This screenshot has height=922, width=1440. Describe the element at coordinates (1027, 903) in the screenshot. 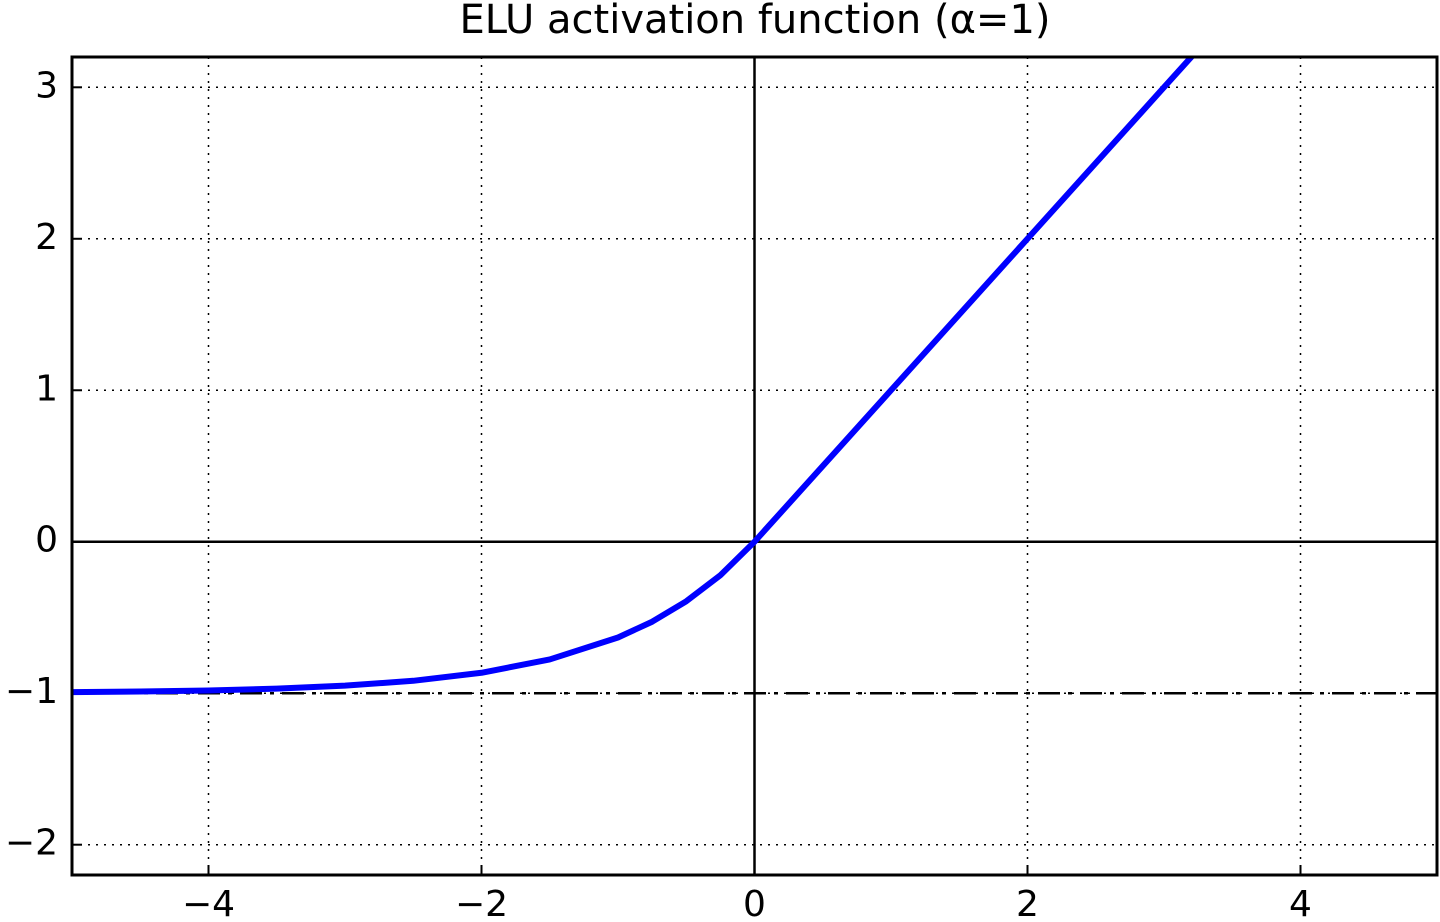

I see `x-tick-label: 2` at that location.